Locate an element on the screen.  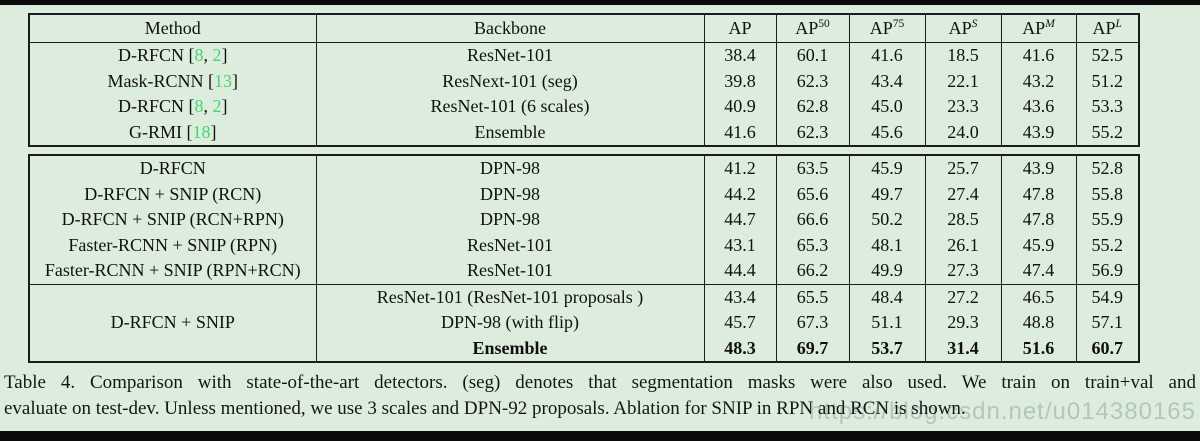
backbone-cell: ResNet-101 (6 scales) is located at coordinates (510, 107).